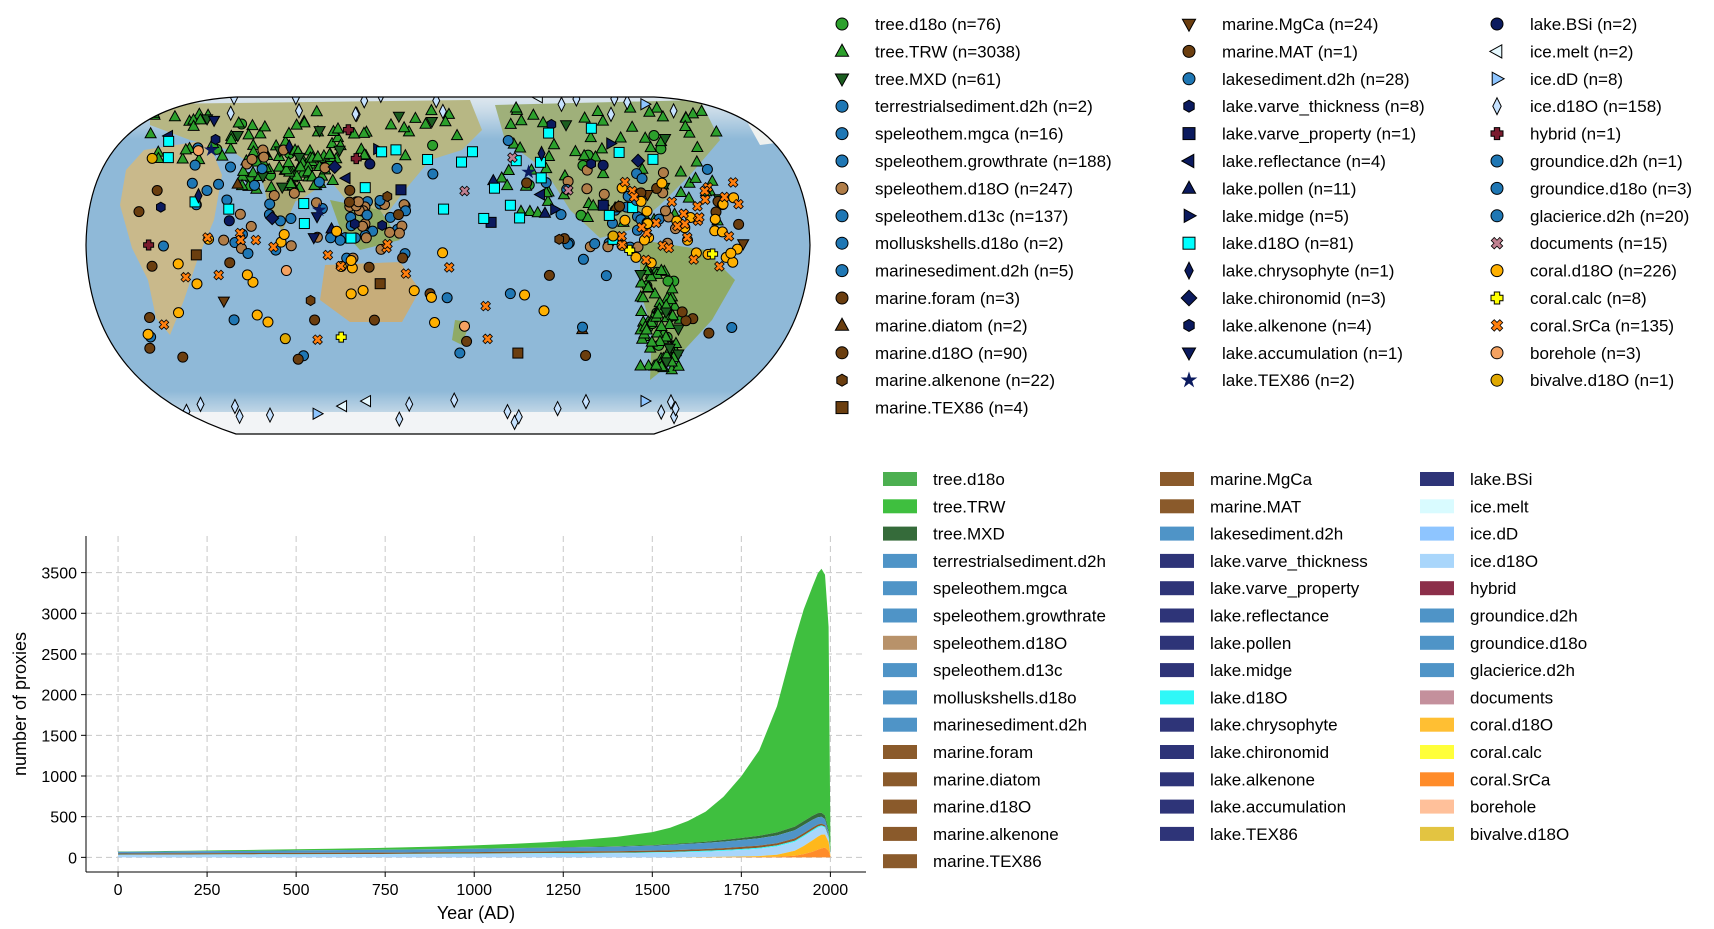 The height and width of the screenshot is (929, 1714). I want to click on map-legend-item: lake.alkenone (n=4), so click(1277, 325).